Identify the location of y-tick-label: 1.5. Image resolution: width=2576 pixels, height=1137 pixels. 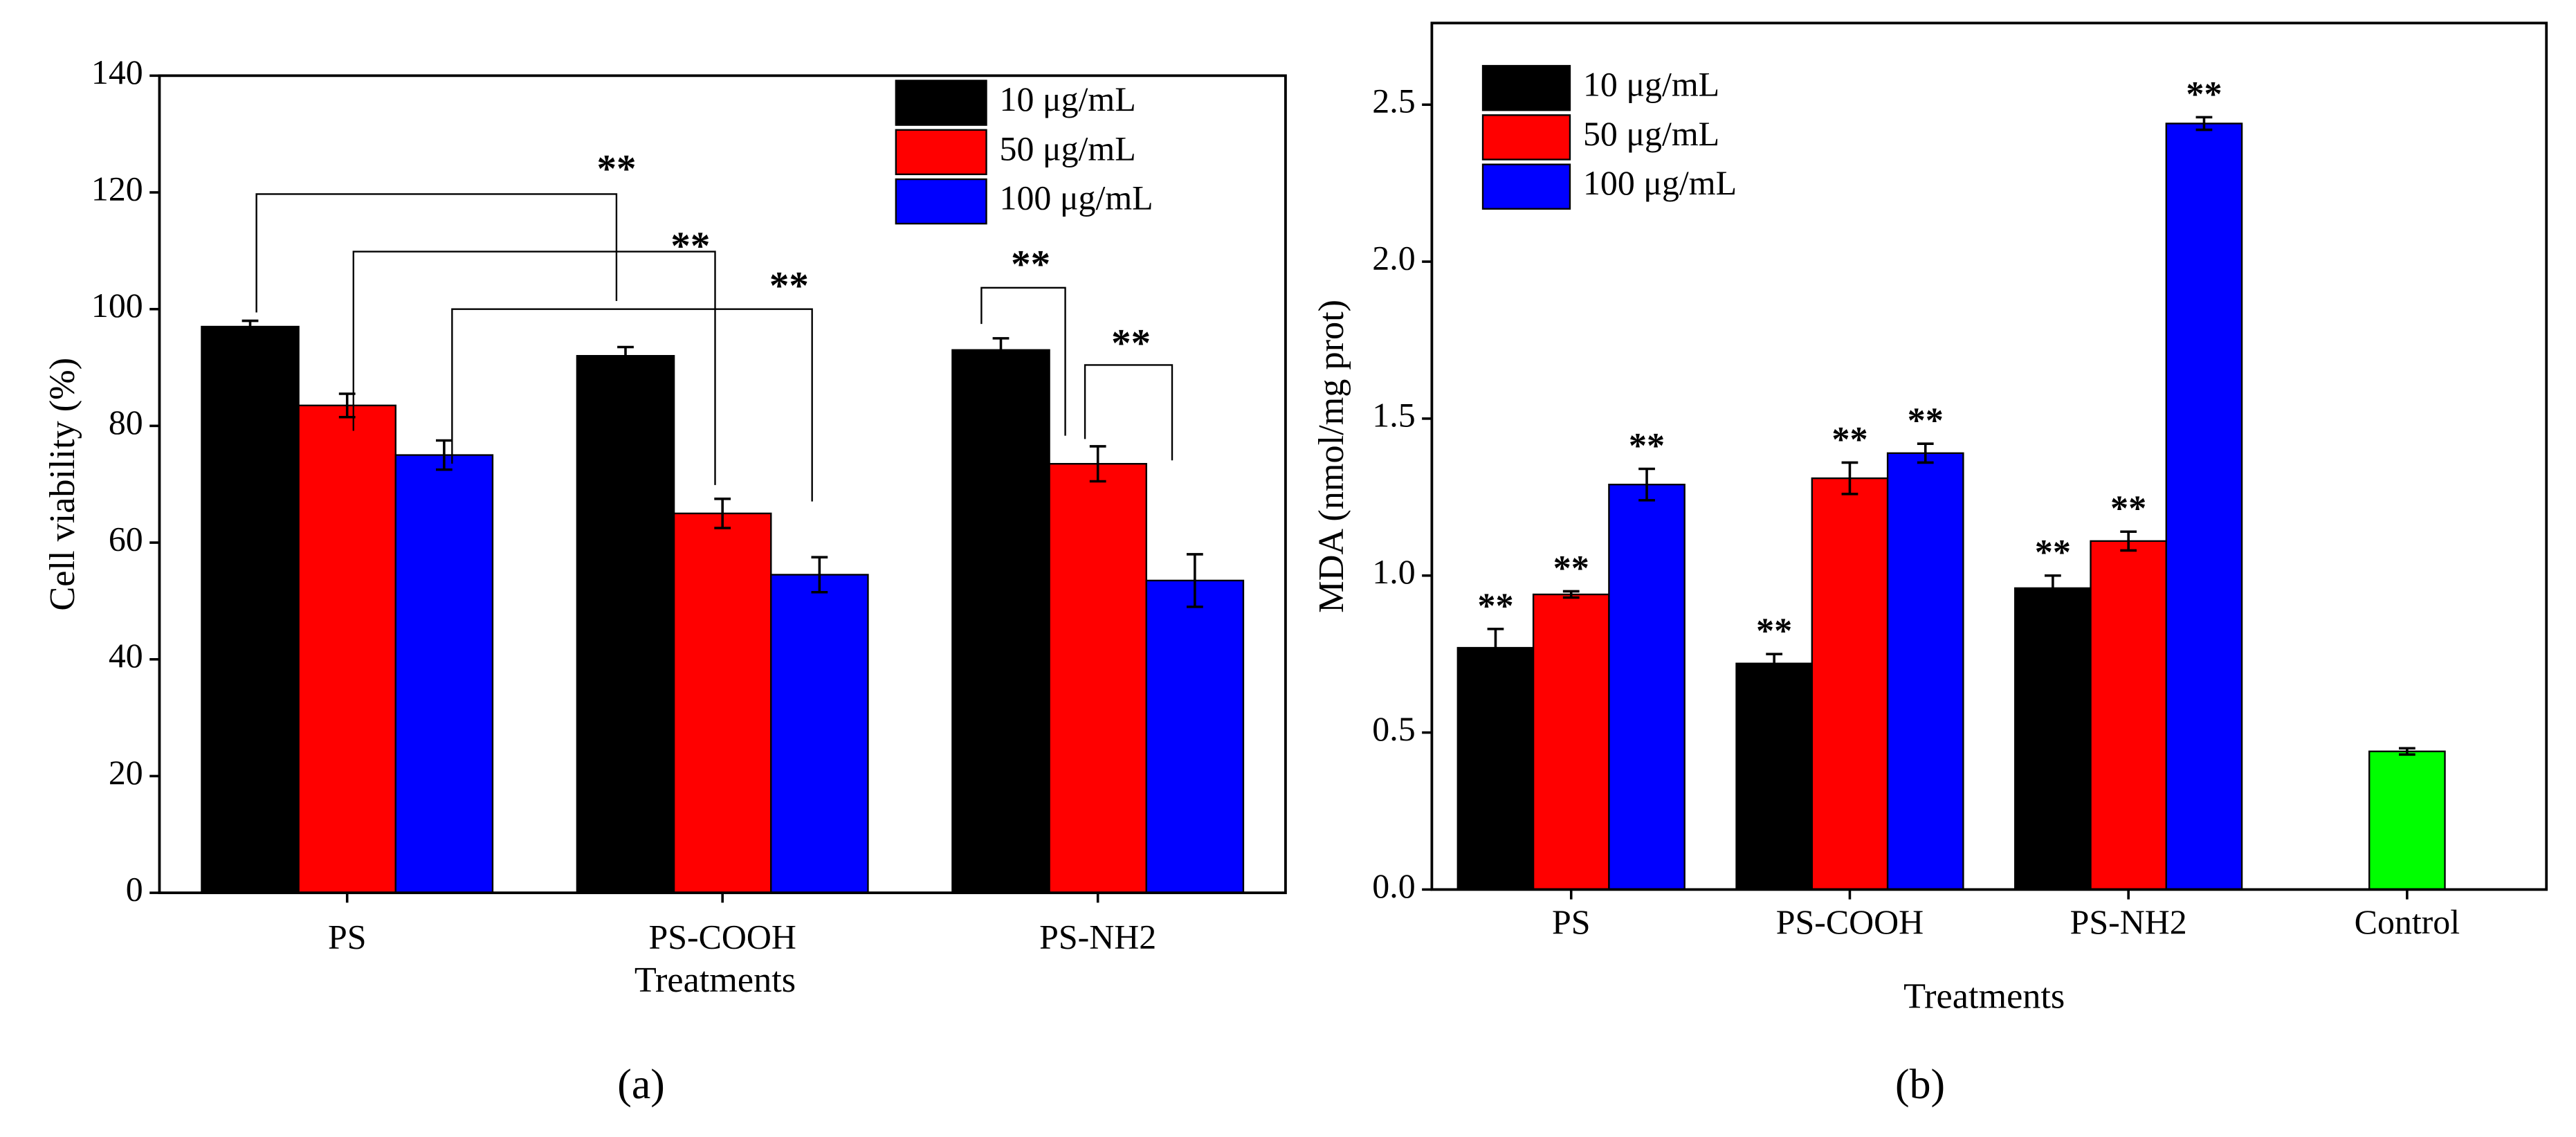
(1394, 415).